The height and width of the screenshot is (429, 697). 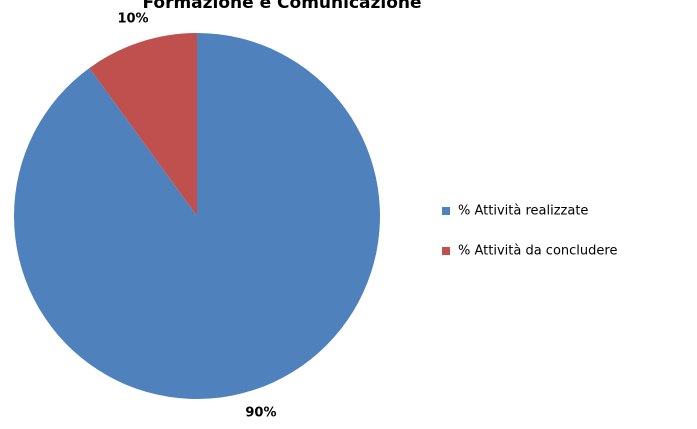 What do you see at coordinates (523, 211) in the screenshot?
I see `legend-label: % Attività realizzate` at bounding box center [523, 211].